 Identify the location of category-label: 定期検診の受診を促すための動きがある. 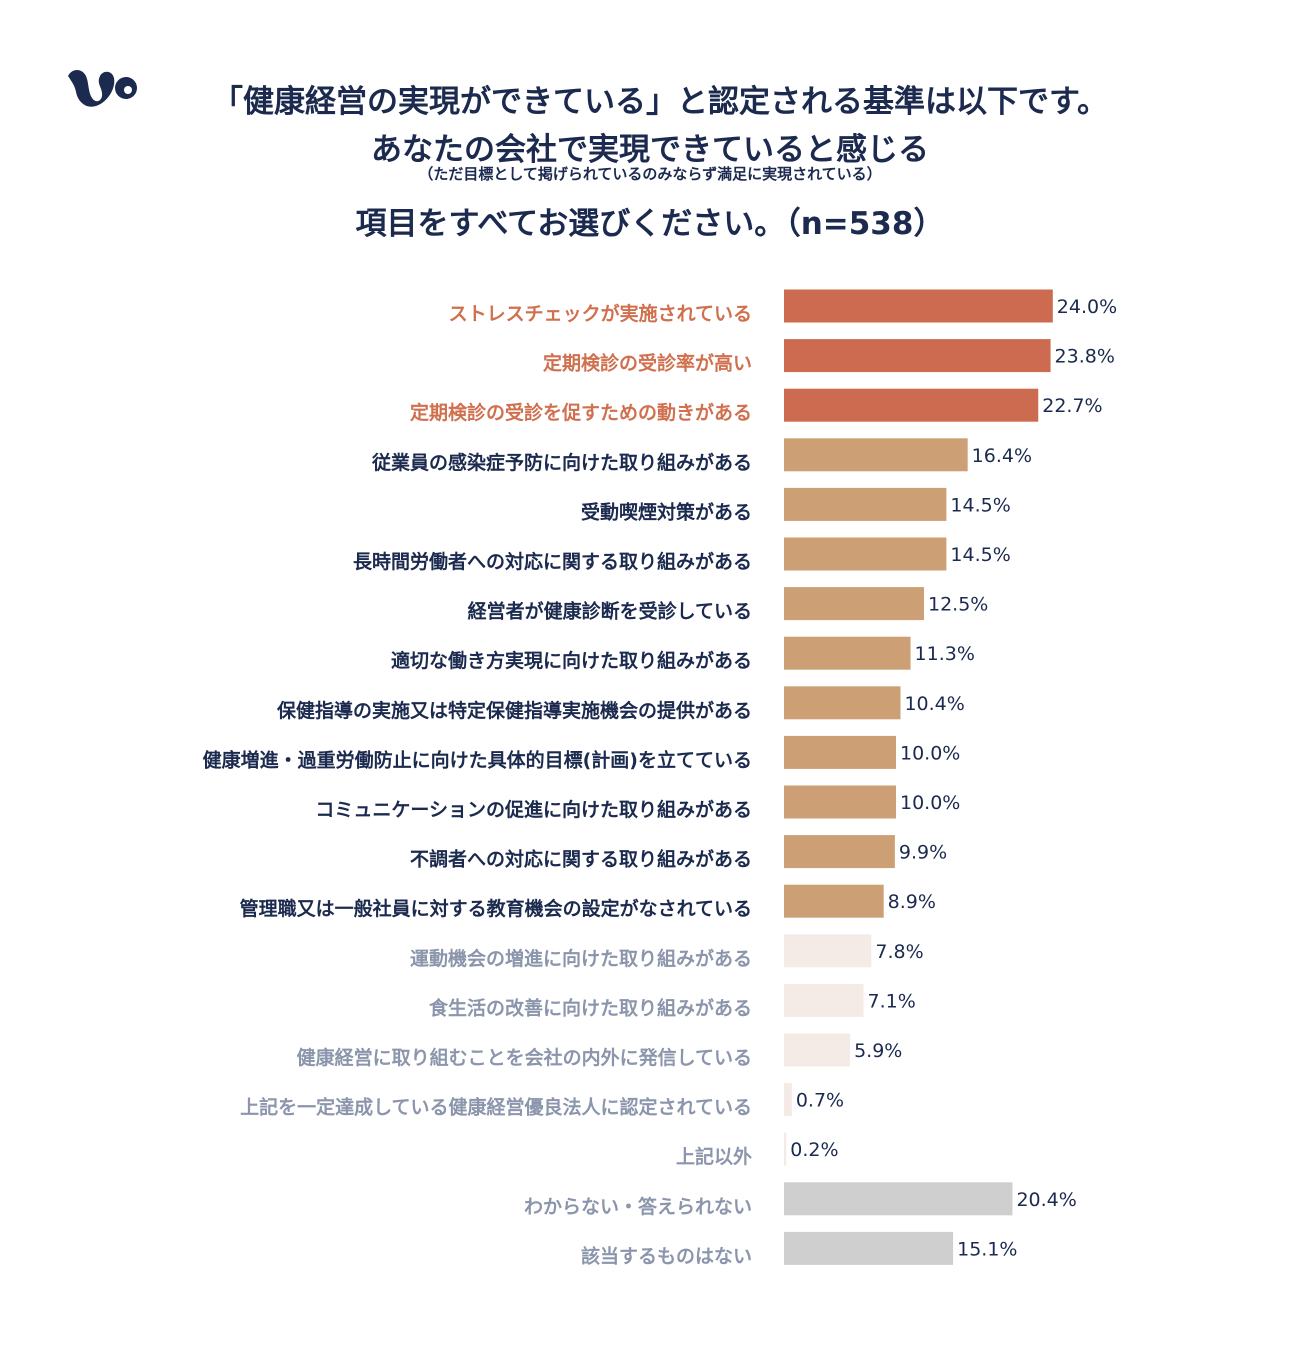
(581, 412).